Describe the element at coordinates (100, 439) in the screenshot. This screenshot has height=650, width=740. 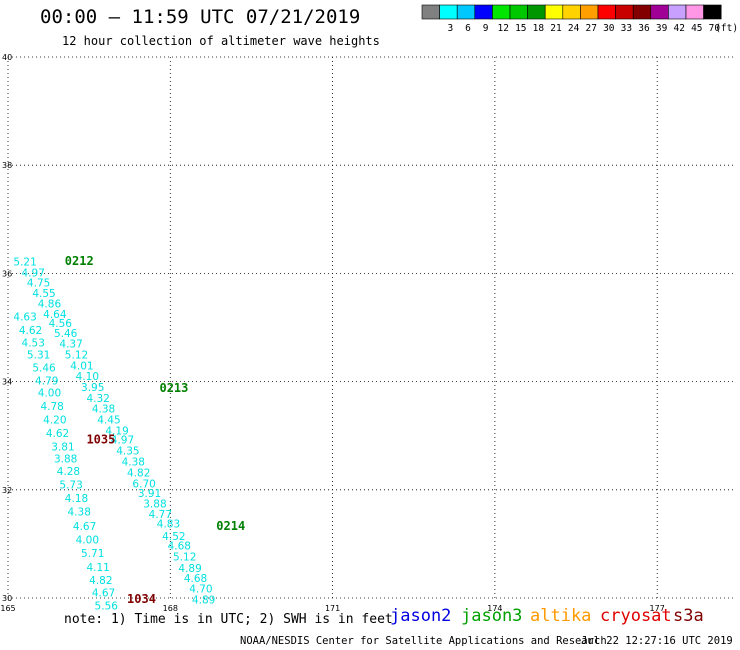
I see `pass-time-label: 1035` at that location.